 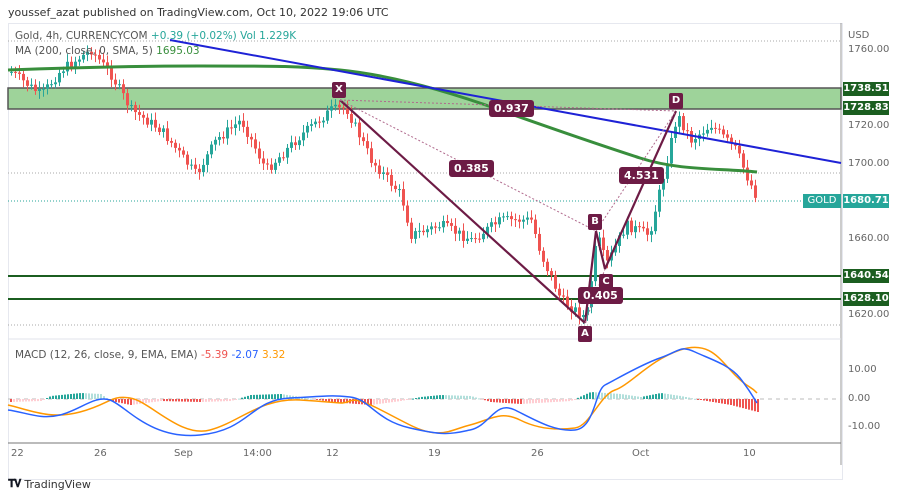 I want to click on macd-tick: -10.00, so click(x=864, y=426).